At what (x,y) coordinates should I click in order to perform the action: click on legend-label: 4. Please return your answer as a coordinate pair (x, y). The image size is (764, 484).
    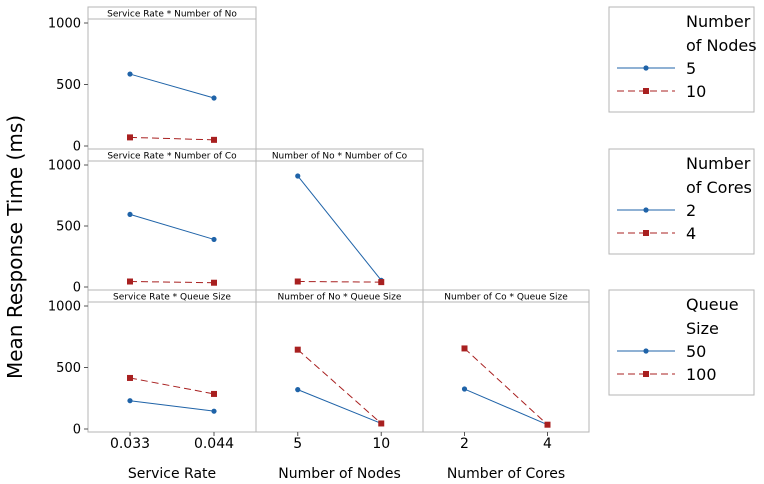
    Looking at the image, I should click on (691, 233).